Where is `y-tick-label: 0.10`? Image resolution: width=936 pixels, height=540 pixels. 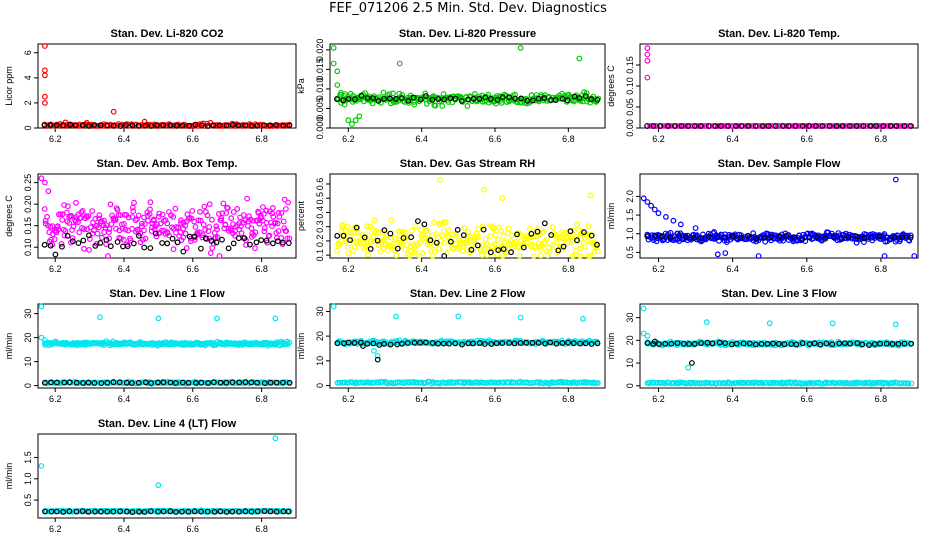 y-tick-label: 0.10 is located at coordinates (630, 86).